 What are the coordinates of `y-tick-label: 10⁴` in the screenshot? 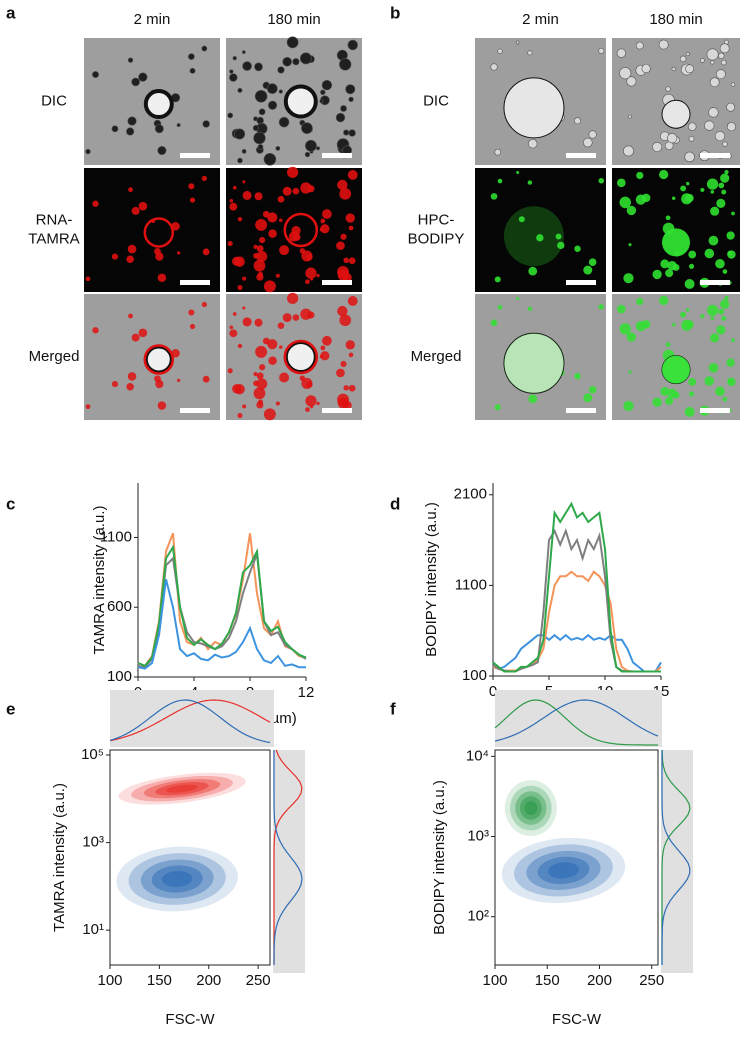 It's located at (477, 755).